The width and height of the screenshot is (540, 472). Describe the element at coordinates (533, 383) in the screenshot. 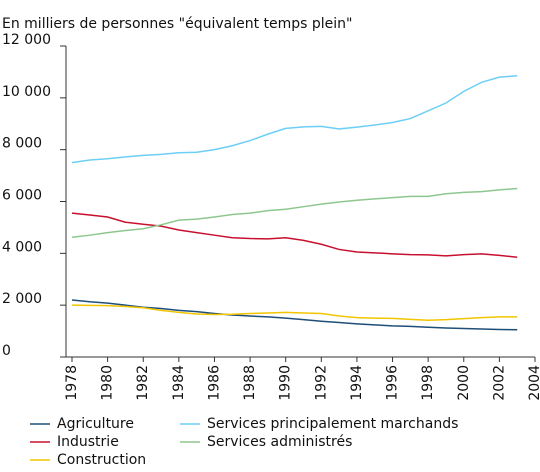

I see `x-tick-label: 2004` at that location.